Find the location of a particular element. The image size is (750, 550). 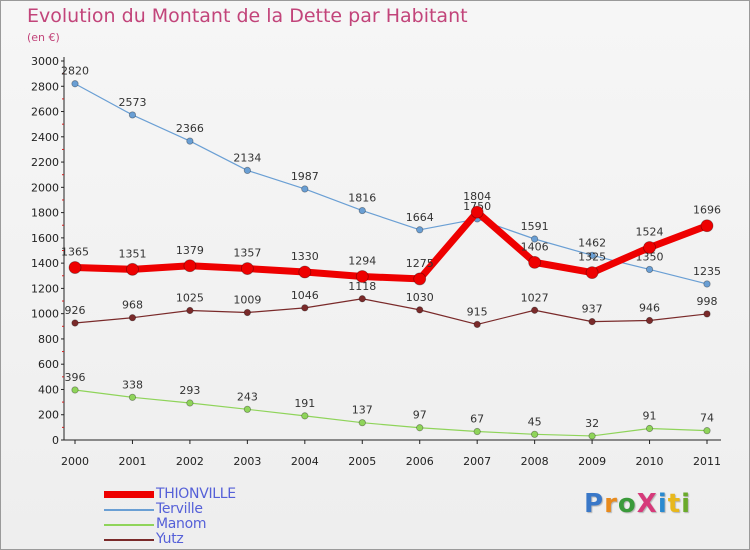

data-label-manom: 137 is located at coordinates (362, 410).